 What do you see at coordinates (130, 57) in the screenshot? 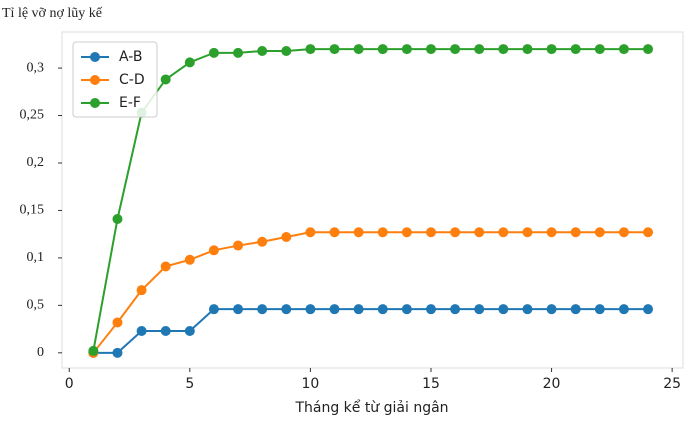
I see `legend-label: A-B` at bounding box center [130, 57].